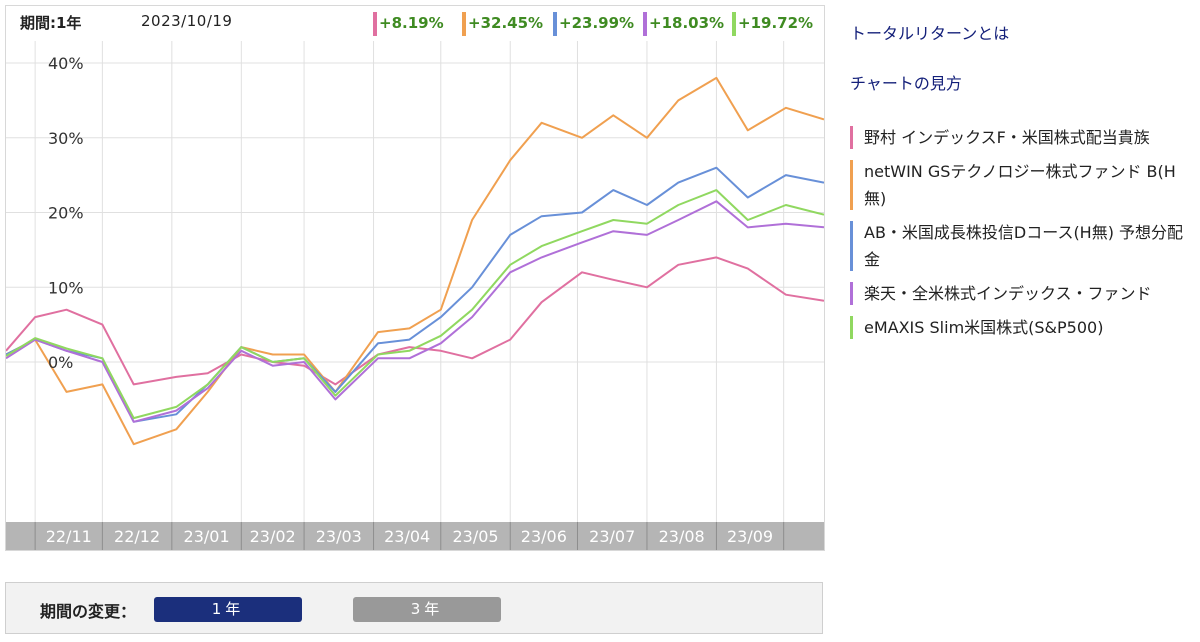 The image size is (1200, 642). Describe the element at coordinates (776, 23) in the screenshot. I see `return-value: +19.72%` at that location.